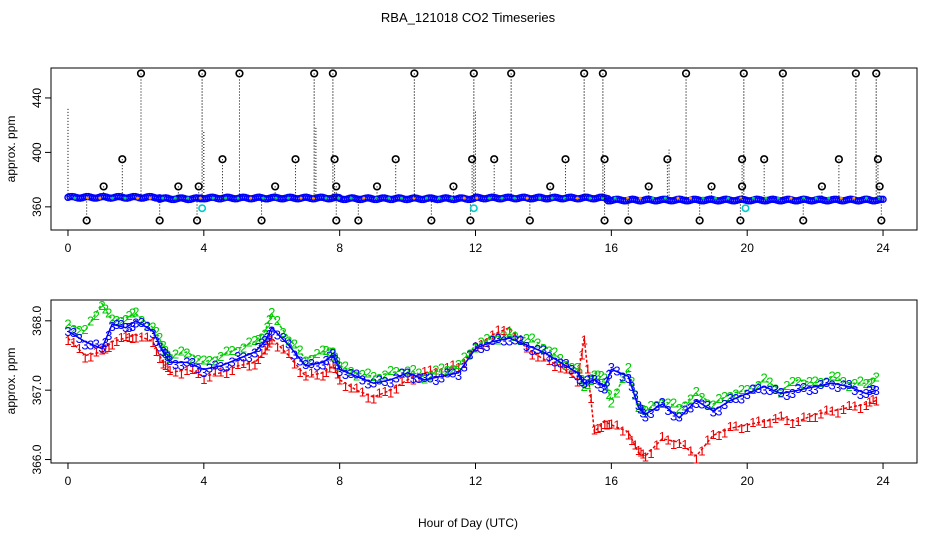 The height and width of the screenshot is (540, 936). Describe the element at coordinates (37, 152) in the screenshot. I see `y-tick-label: 400` at that location.